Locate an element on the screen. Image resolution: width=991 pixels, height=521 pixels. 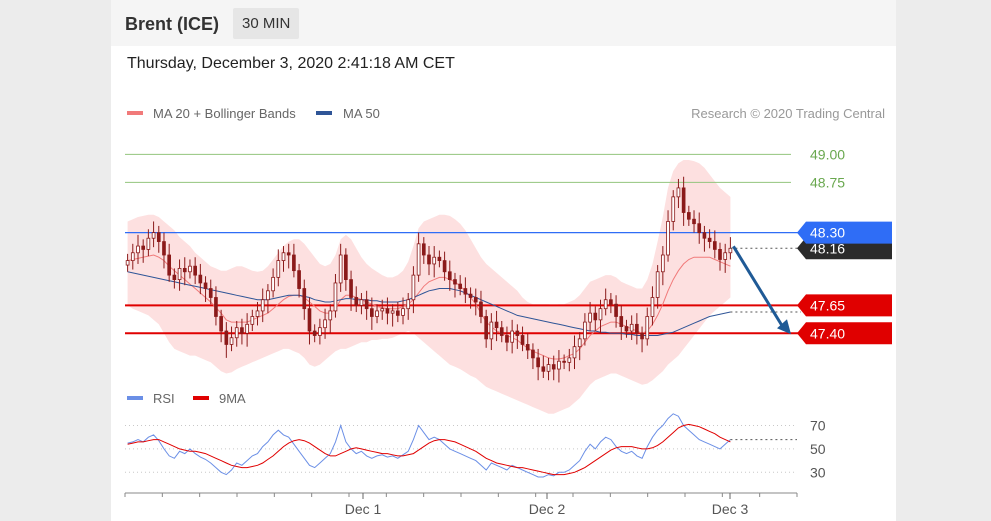
support-1-label: 47.65 is located at coordinates (827, 305).